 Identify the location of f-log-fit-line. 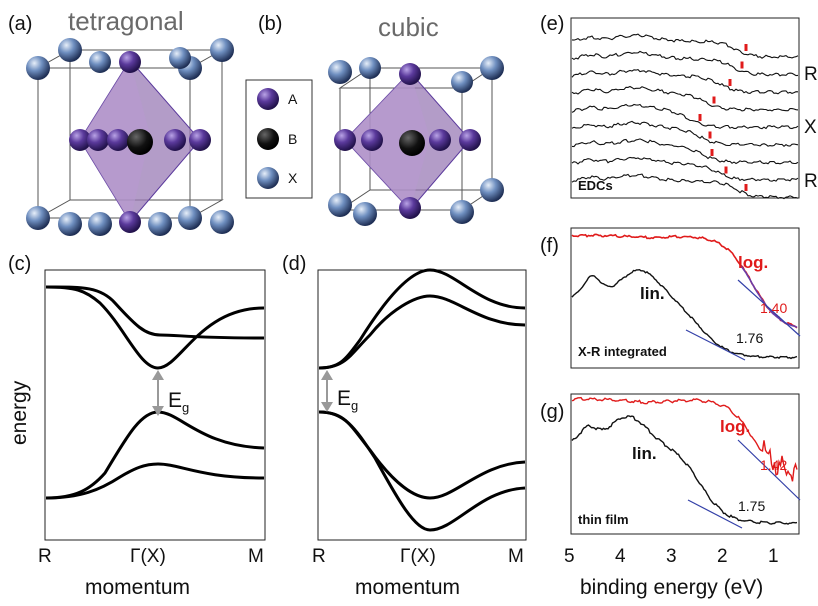
(769, 308).